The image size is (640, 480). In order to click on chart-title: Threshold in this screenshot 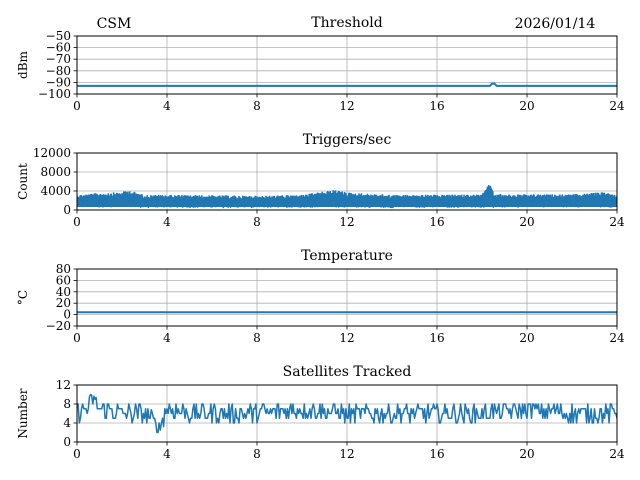, I will do `click(346, 23)`.